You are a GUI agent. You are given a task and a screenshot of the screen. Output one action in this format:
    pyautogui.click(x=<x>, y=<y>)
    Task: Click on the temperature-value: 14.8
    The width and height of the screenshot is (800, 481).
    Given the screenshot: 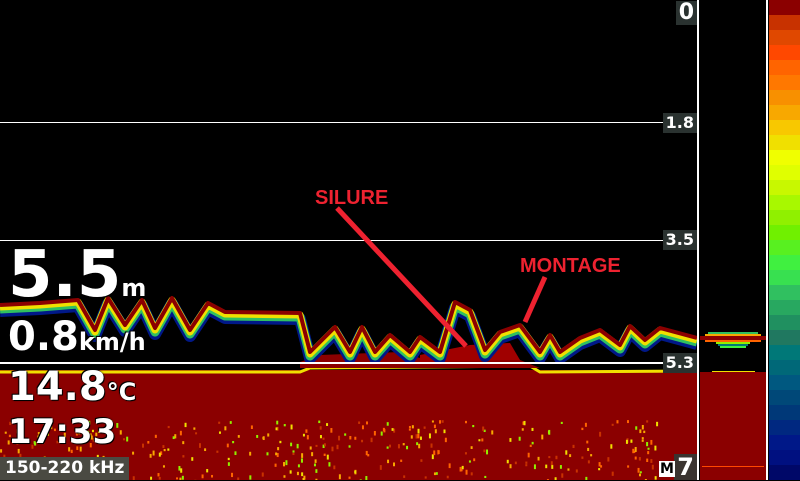 What is the action you would take?
    pyautogui.click(x=57, y=387)
    